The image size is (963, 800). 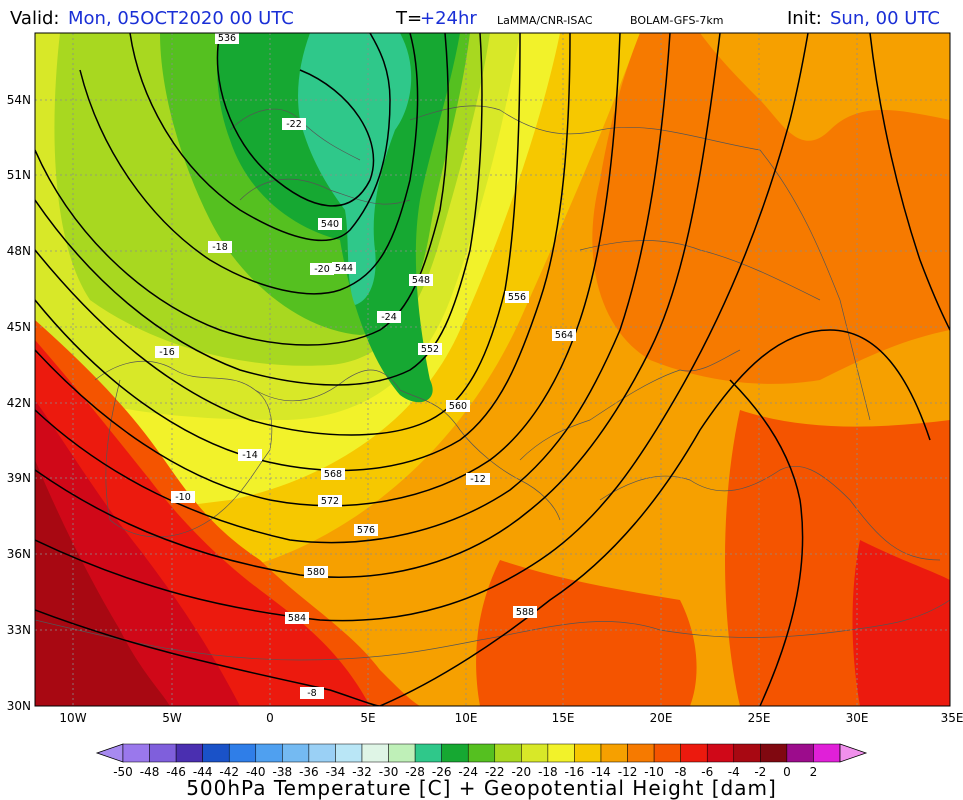 I want to click on colorbar-tick-label: -26, so click(x=442, y=772).